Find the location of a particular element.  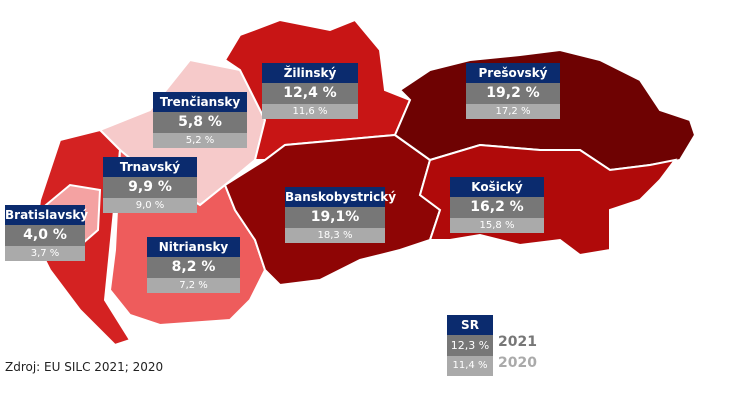

year-2021: 2021 is located at coordinates (517, 342).